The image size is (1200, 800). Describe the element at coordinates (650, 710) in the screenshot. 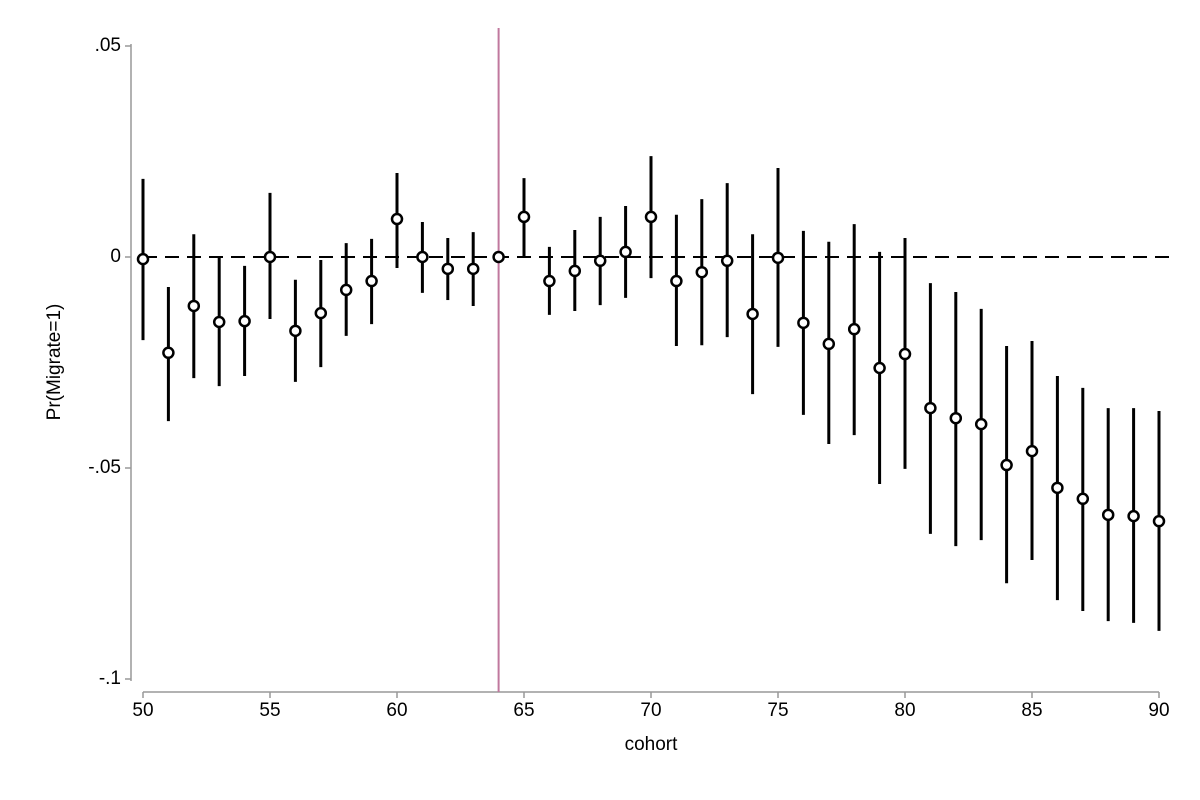

I see `x-tick-label: 70` at that location.